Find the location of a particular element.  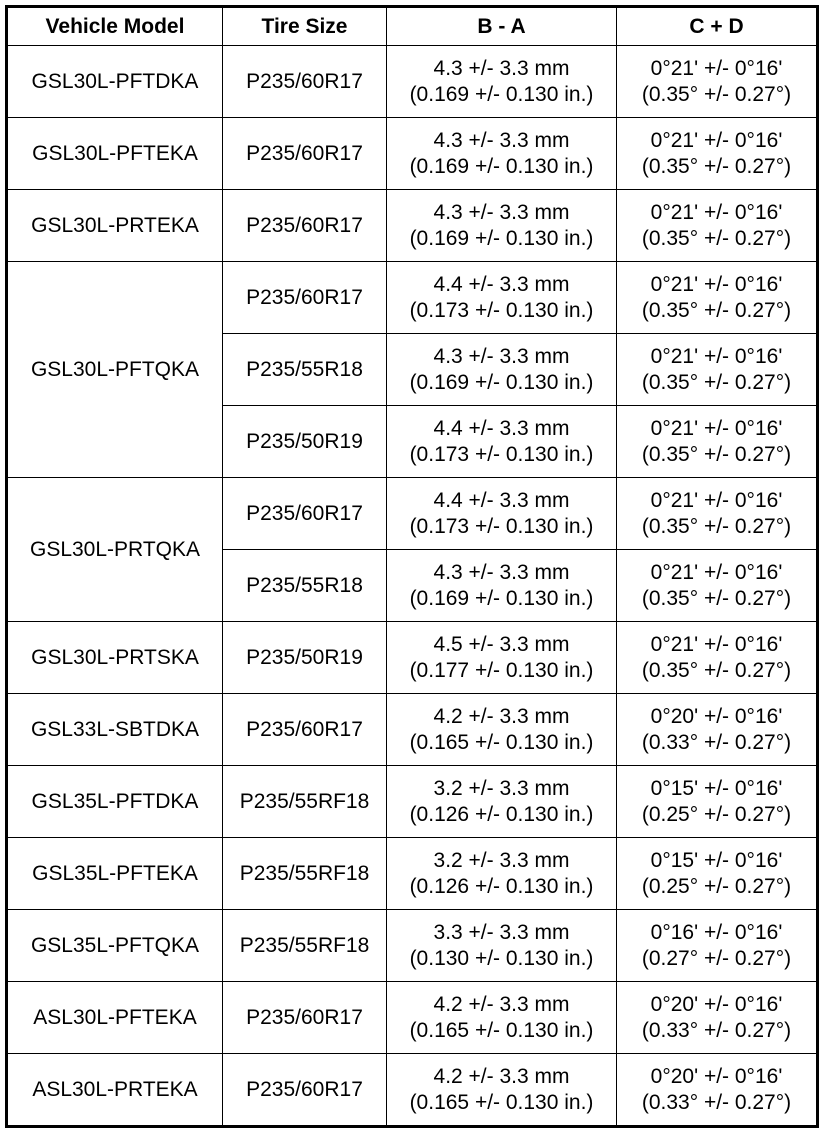

c-plus-d-dms: 0°16' +/- 0°16' is located at coordinates (716, 932).